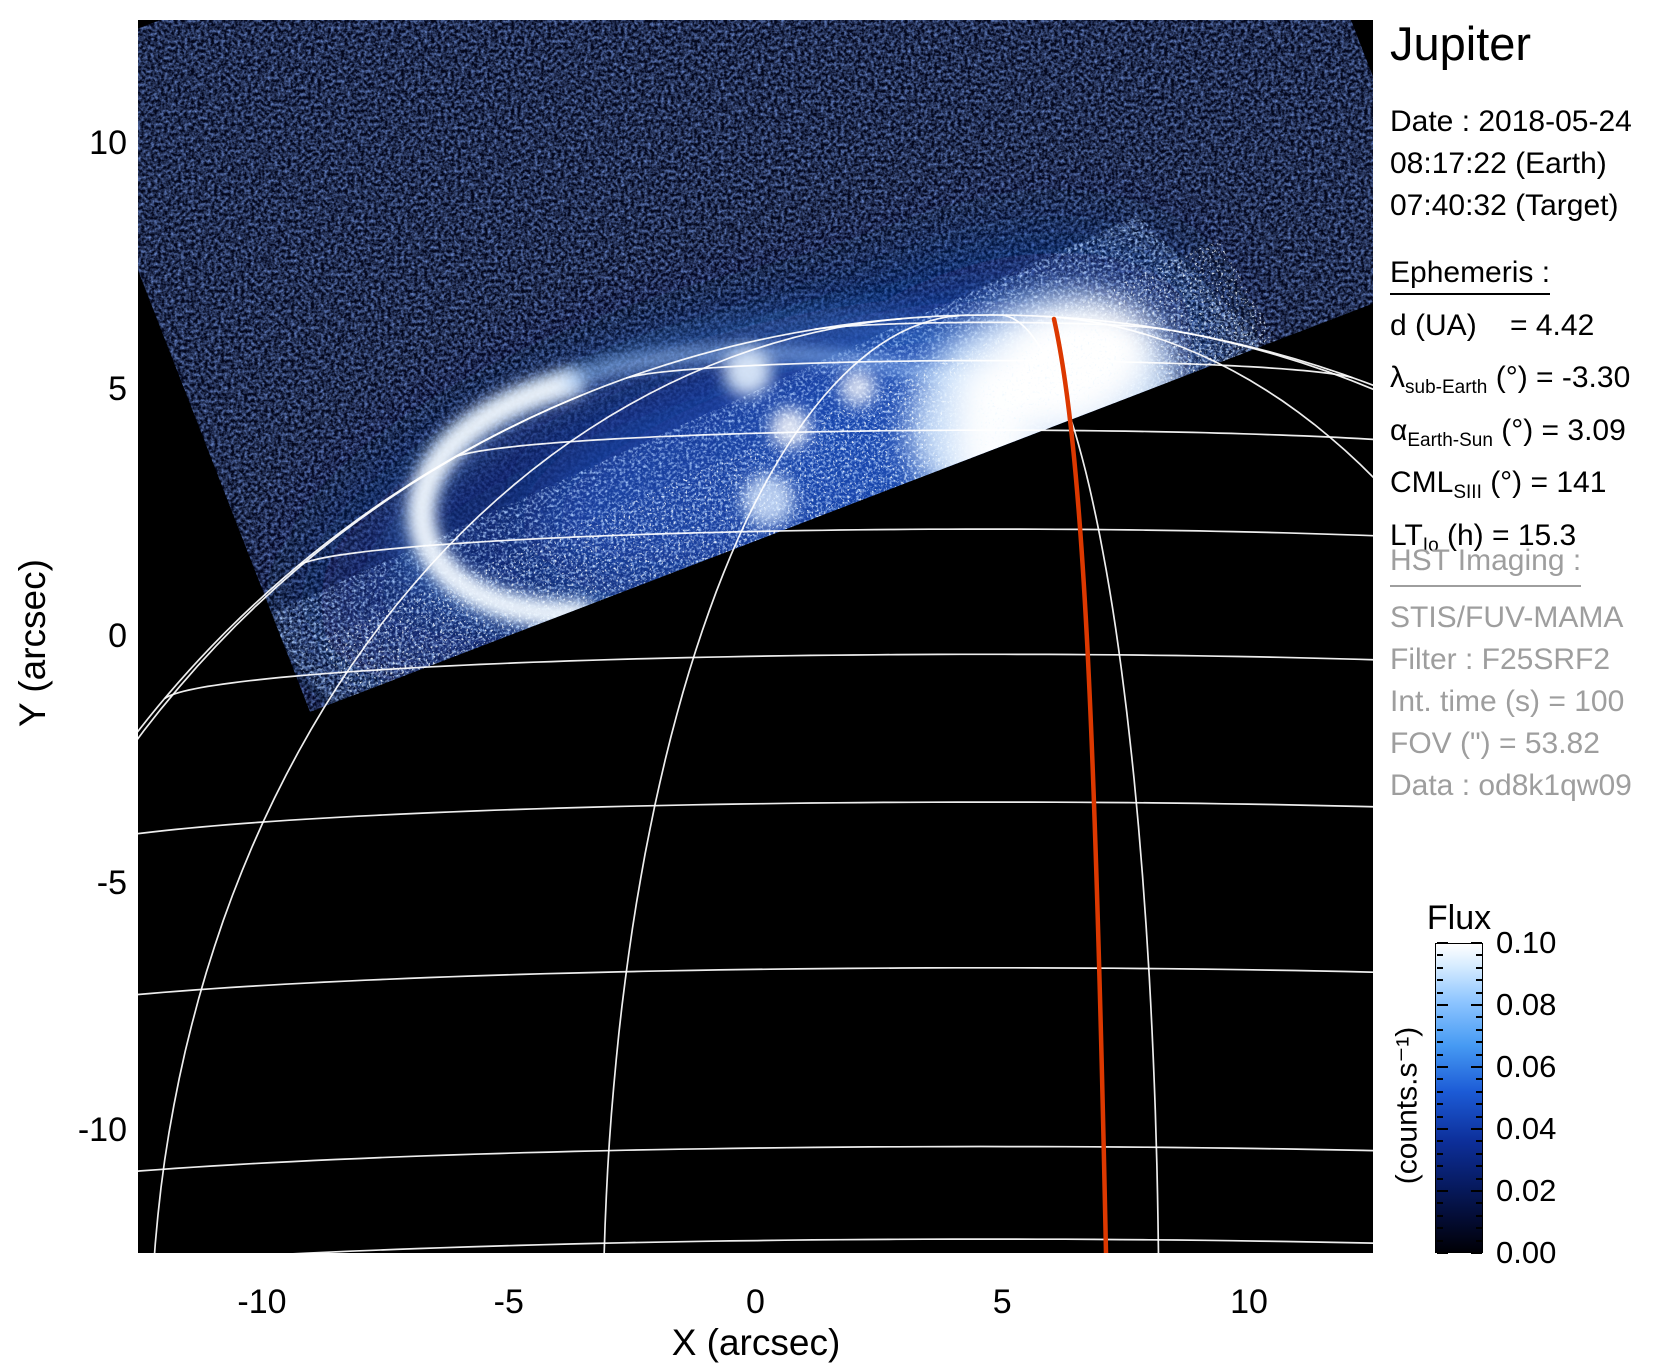  I want to click on hst-fov: FOV (") = 53.82, so click(1495, 743).